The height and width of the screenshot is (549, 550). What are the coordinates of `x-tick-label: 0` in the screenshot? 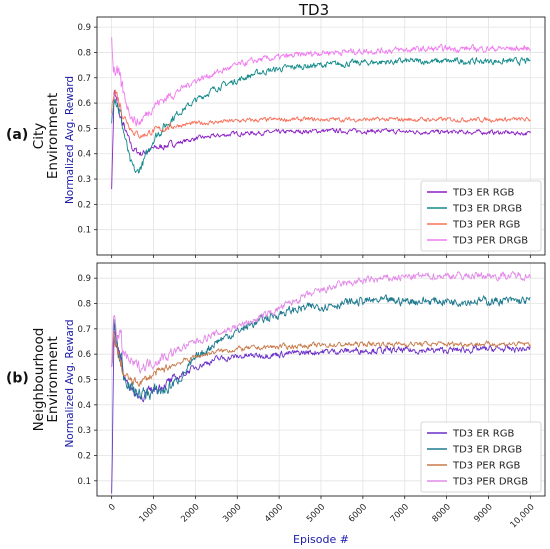 It's located at (112, 507).